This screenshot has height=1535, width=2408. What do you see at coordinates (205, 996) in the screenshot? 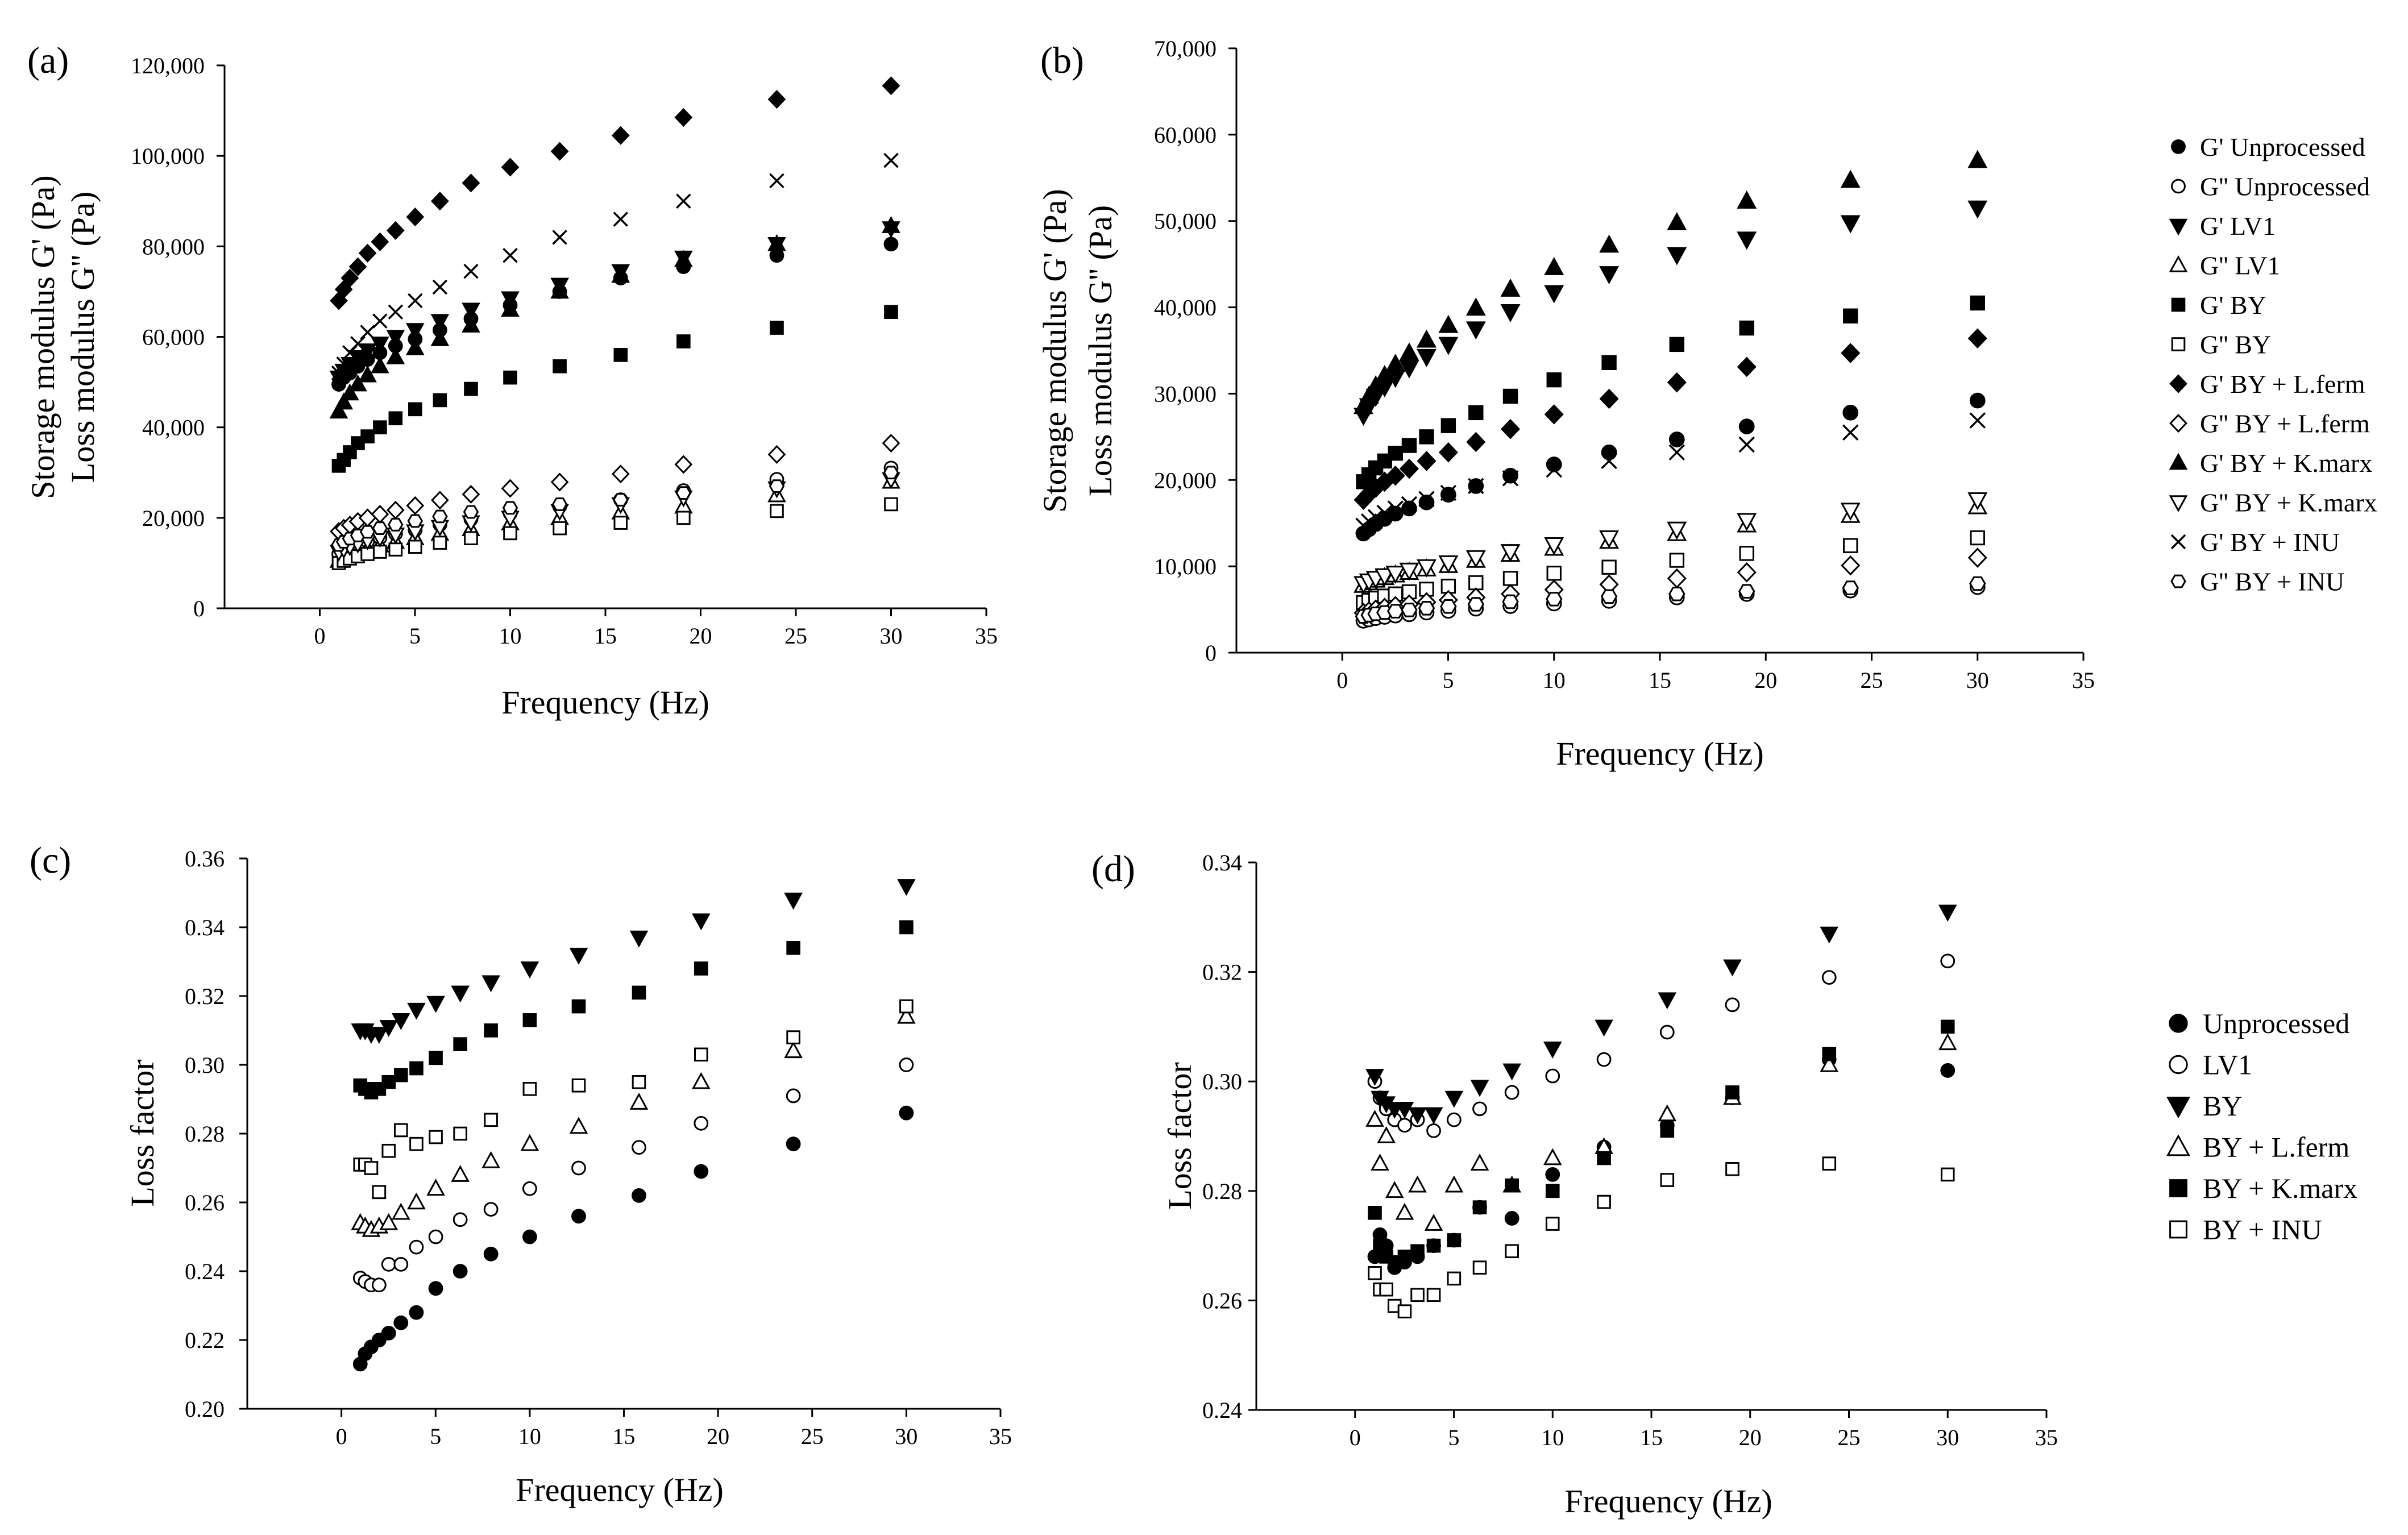
I see `panel-c-y-tick-label: 0.32` at bounding box center [205, 996].